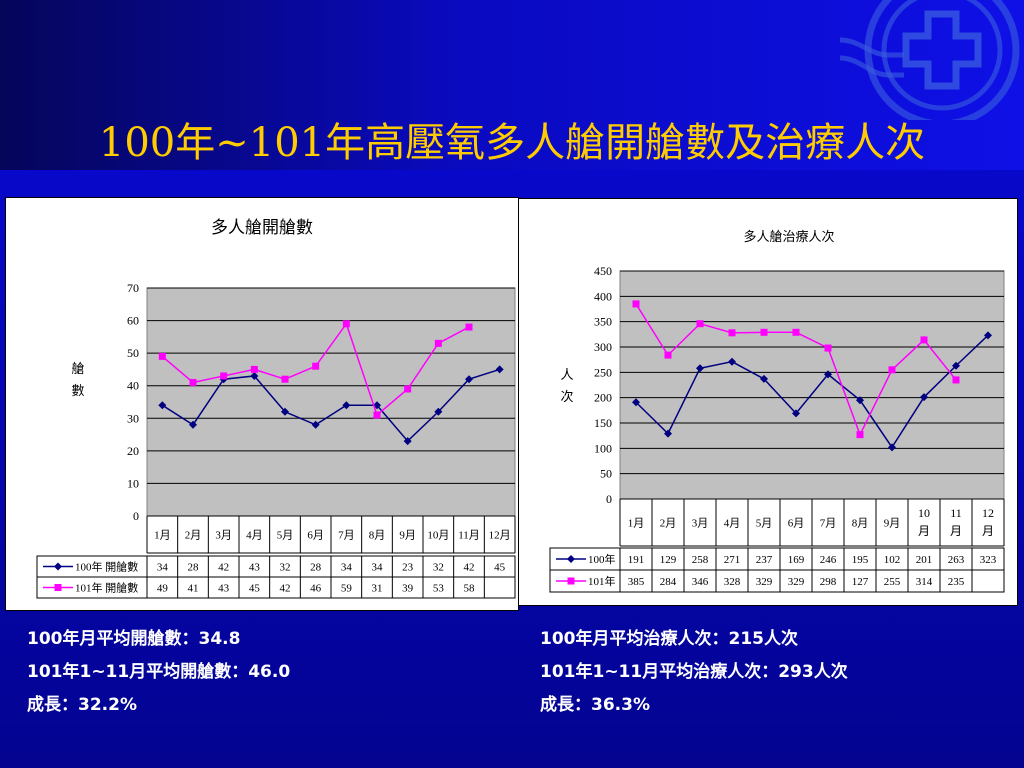 The image size is (1024, 768). I want to click on data-table-value: 314, so click(924, 582).